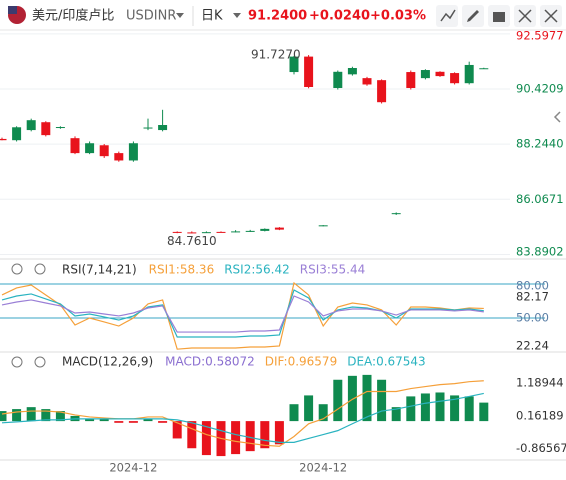 This screenshot has width=566, height=480. Describe the element at coordinates (541, 448) in the screenshot. I see `y-tick-label: -0.86567` at that location.